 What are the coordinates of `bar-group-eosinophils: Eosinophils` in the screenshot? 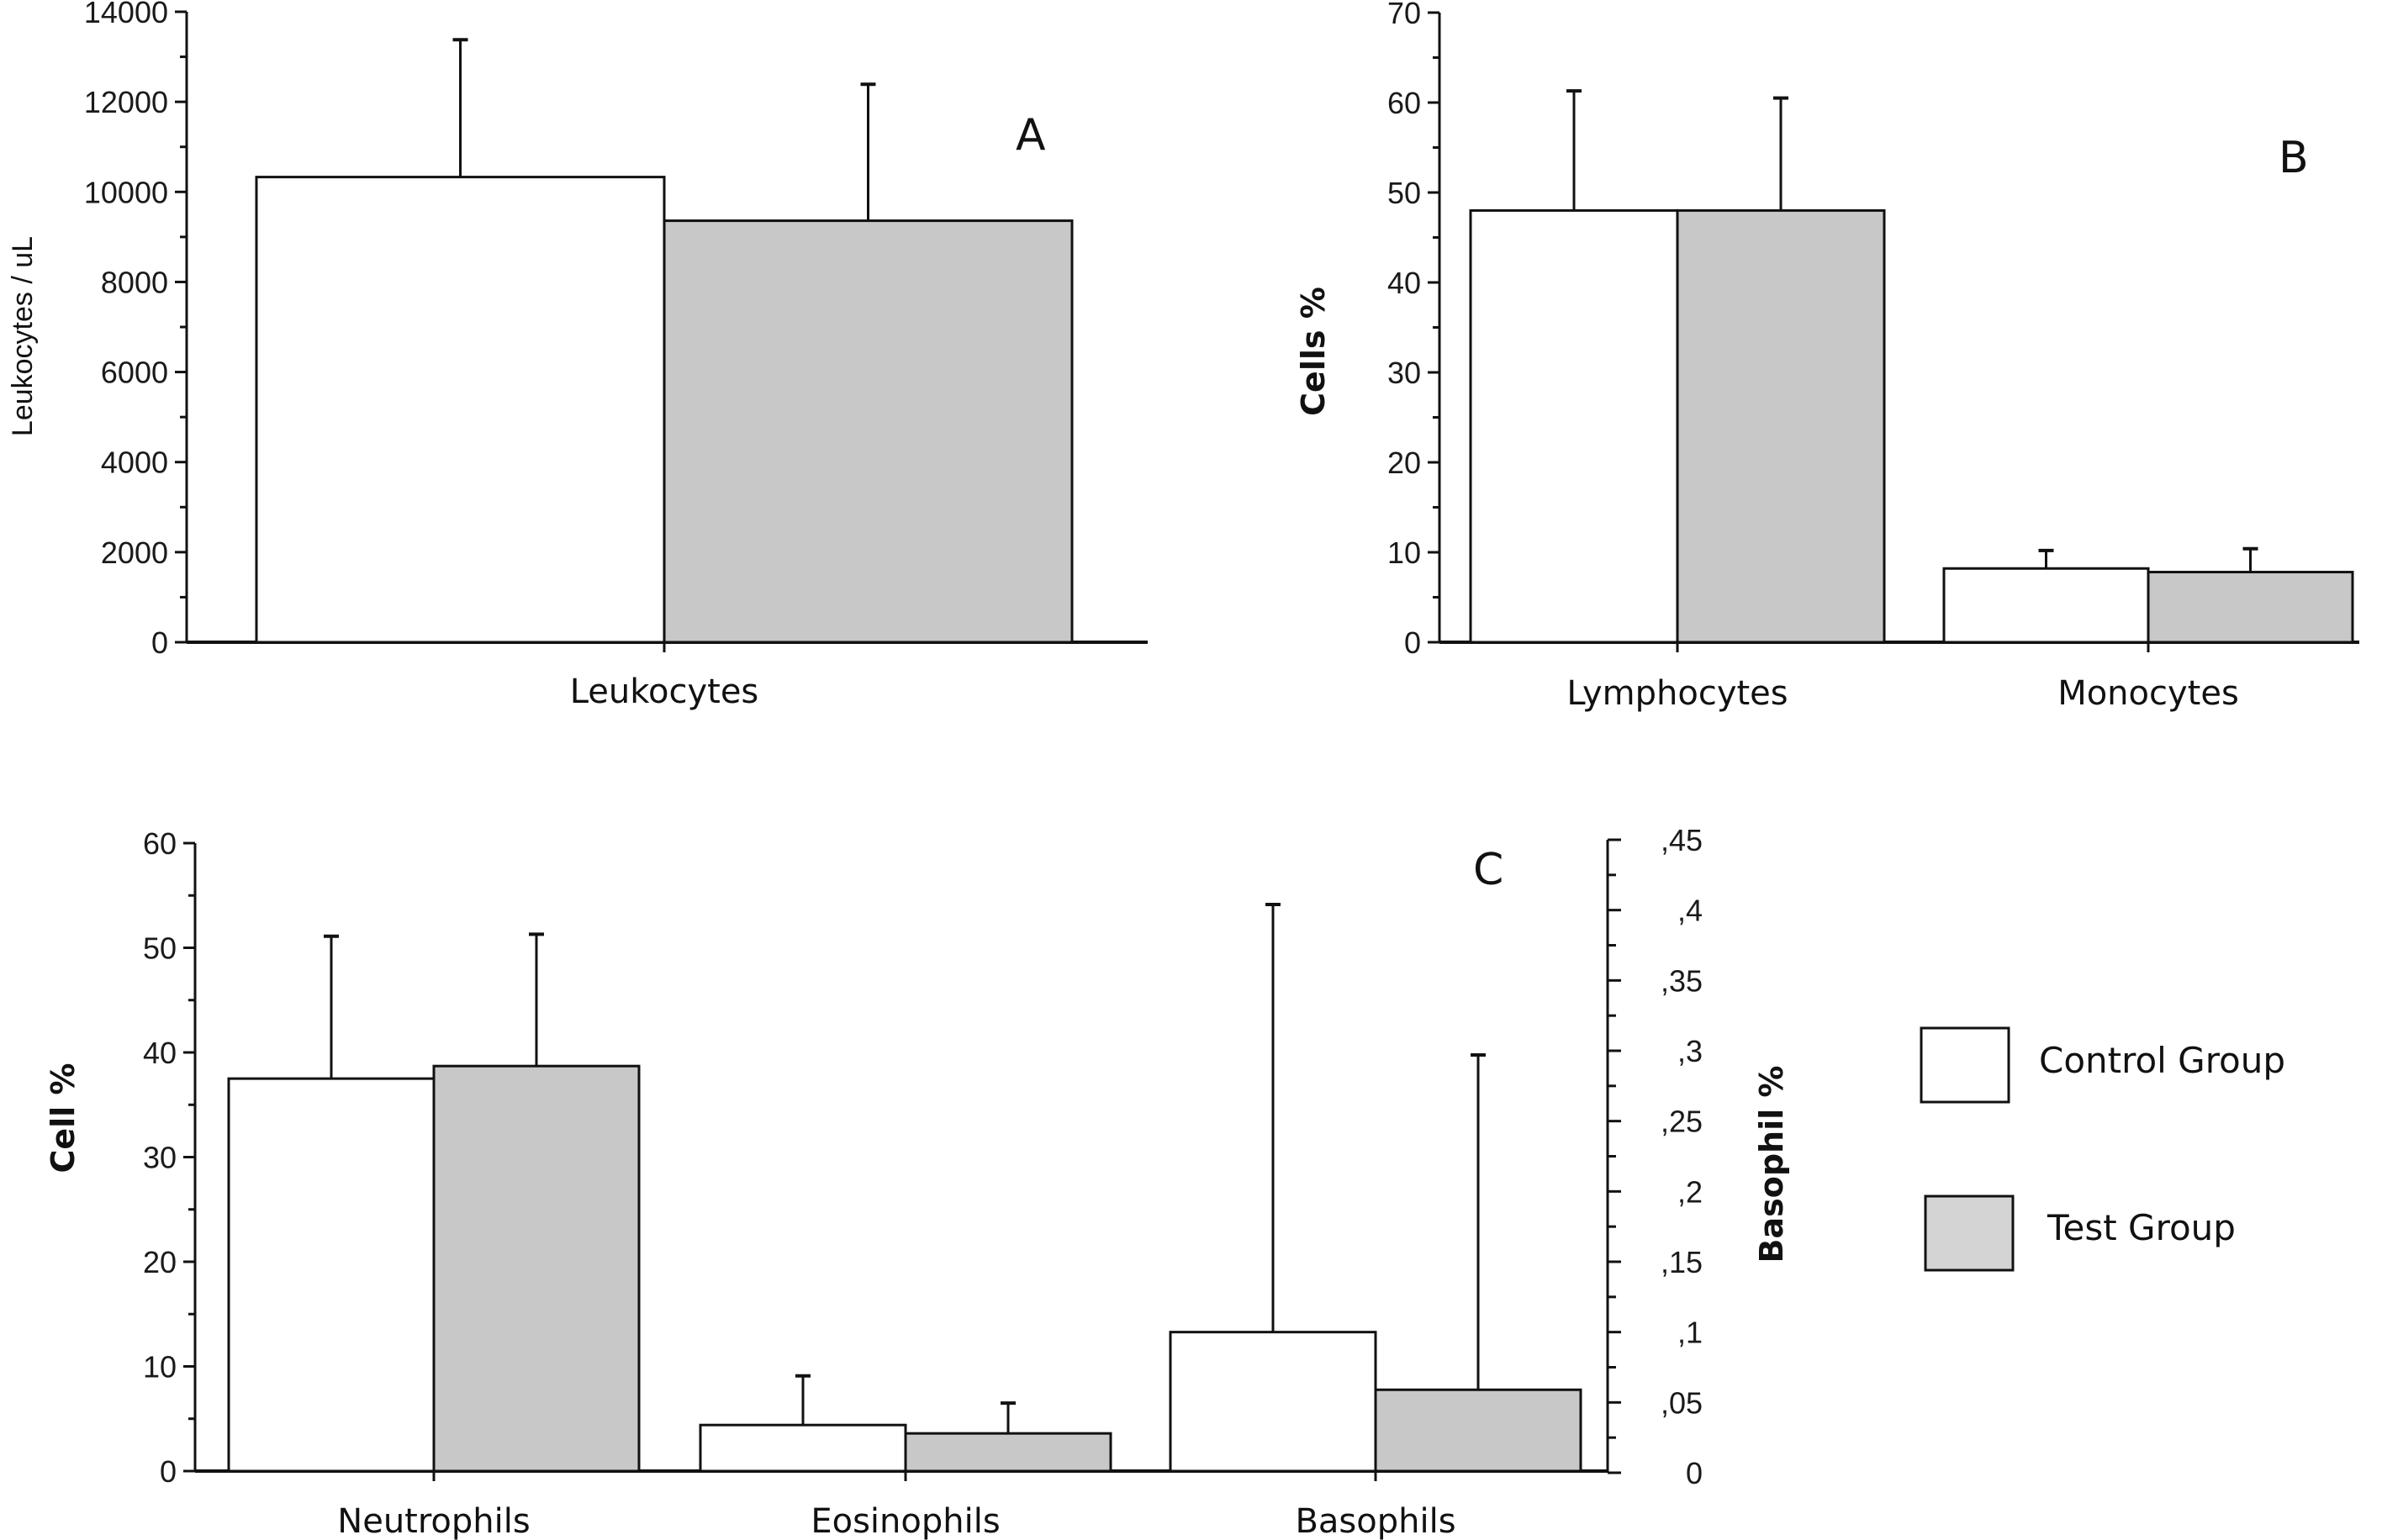 It's located at (905, 1457).